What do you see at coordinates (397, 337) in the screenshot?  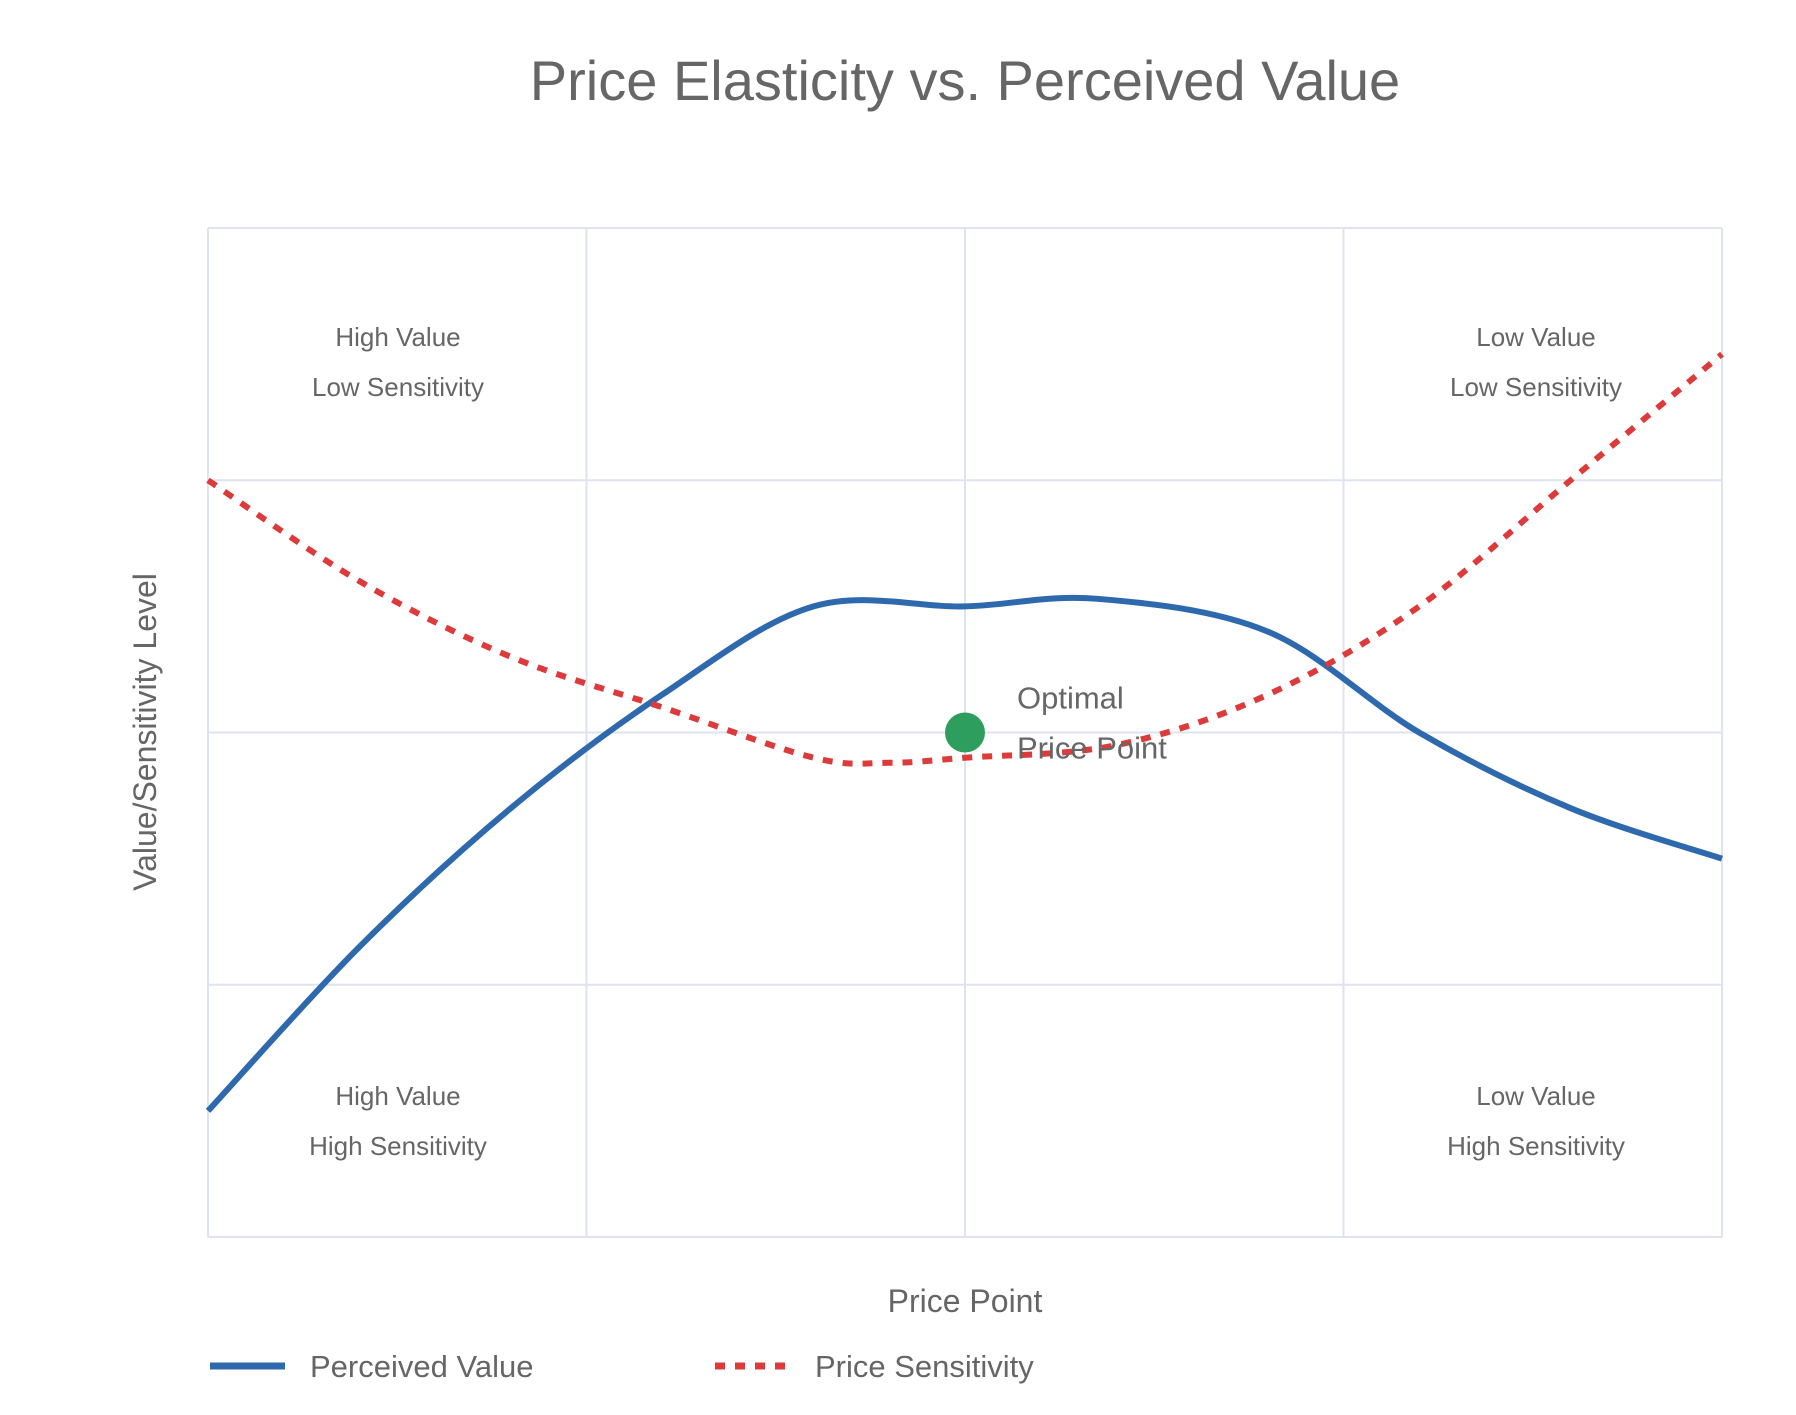 I see `quadrant-label-top-left: High Value` at bounding box center [397, 337].